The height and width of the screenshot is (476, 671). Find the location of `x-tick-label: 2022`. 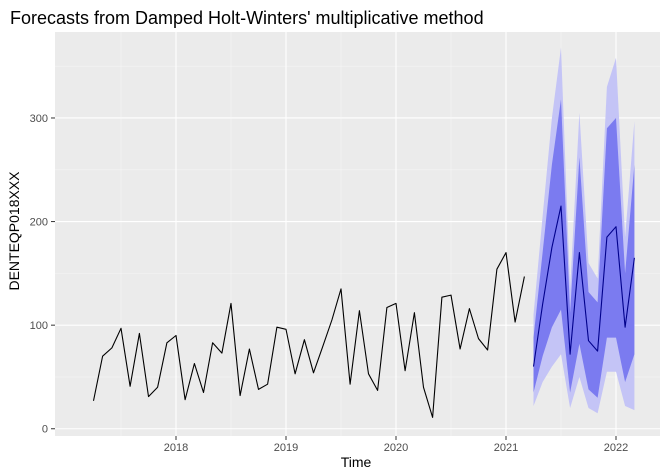

x-tick-label: 2022 is located at coordinates (616, 448).